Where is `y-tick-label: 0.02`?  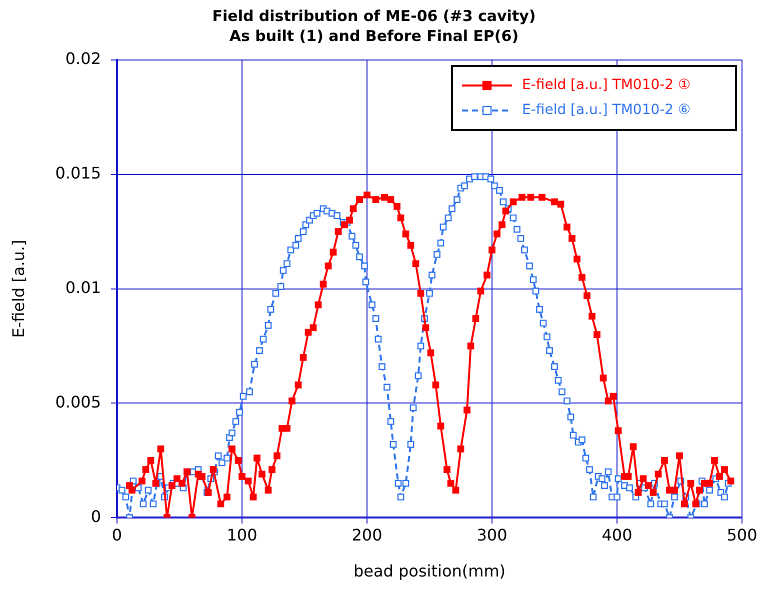
y-tick-label: 0.02 is located at coordinates (83, 58).